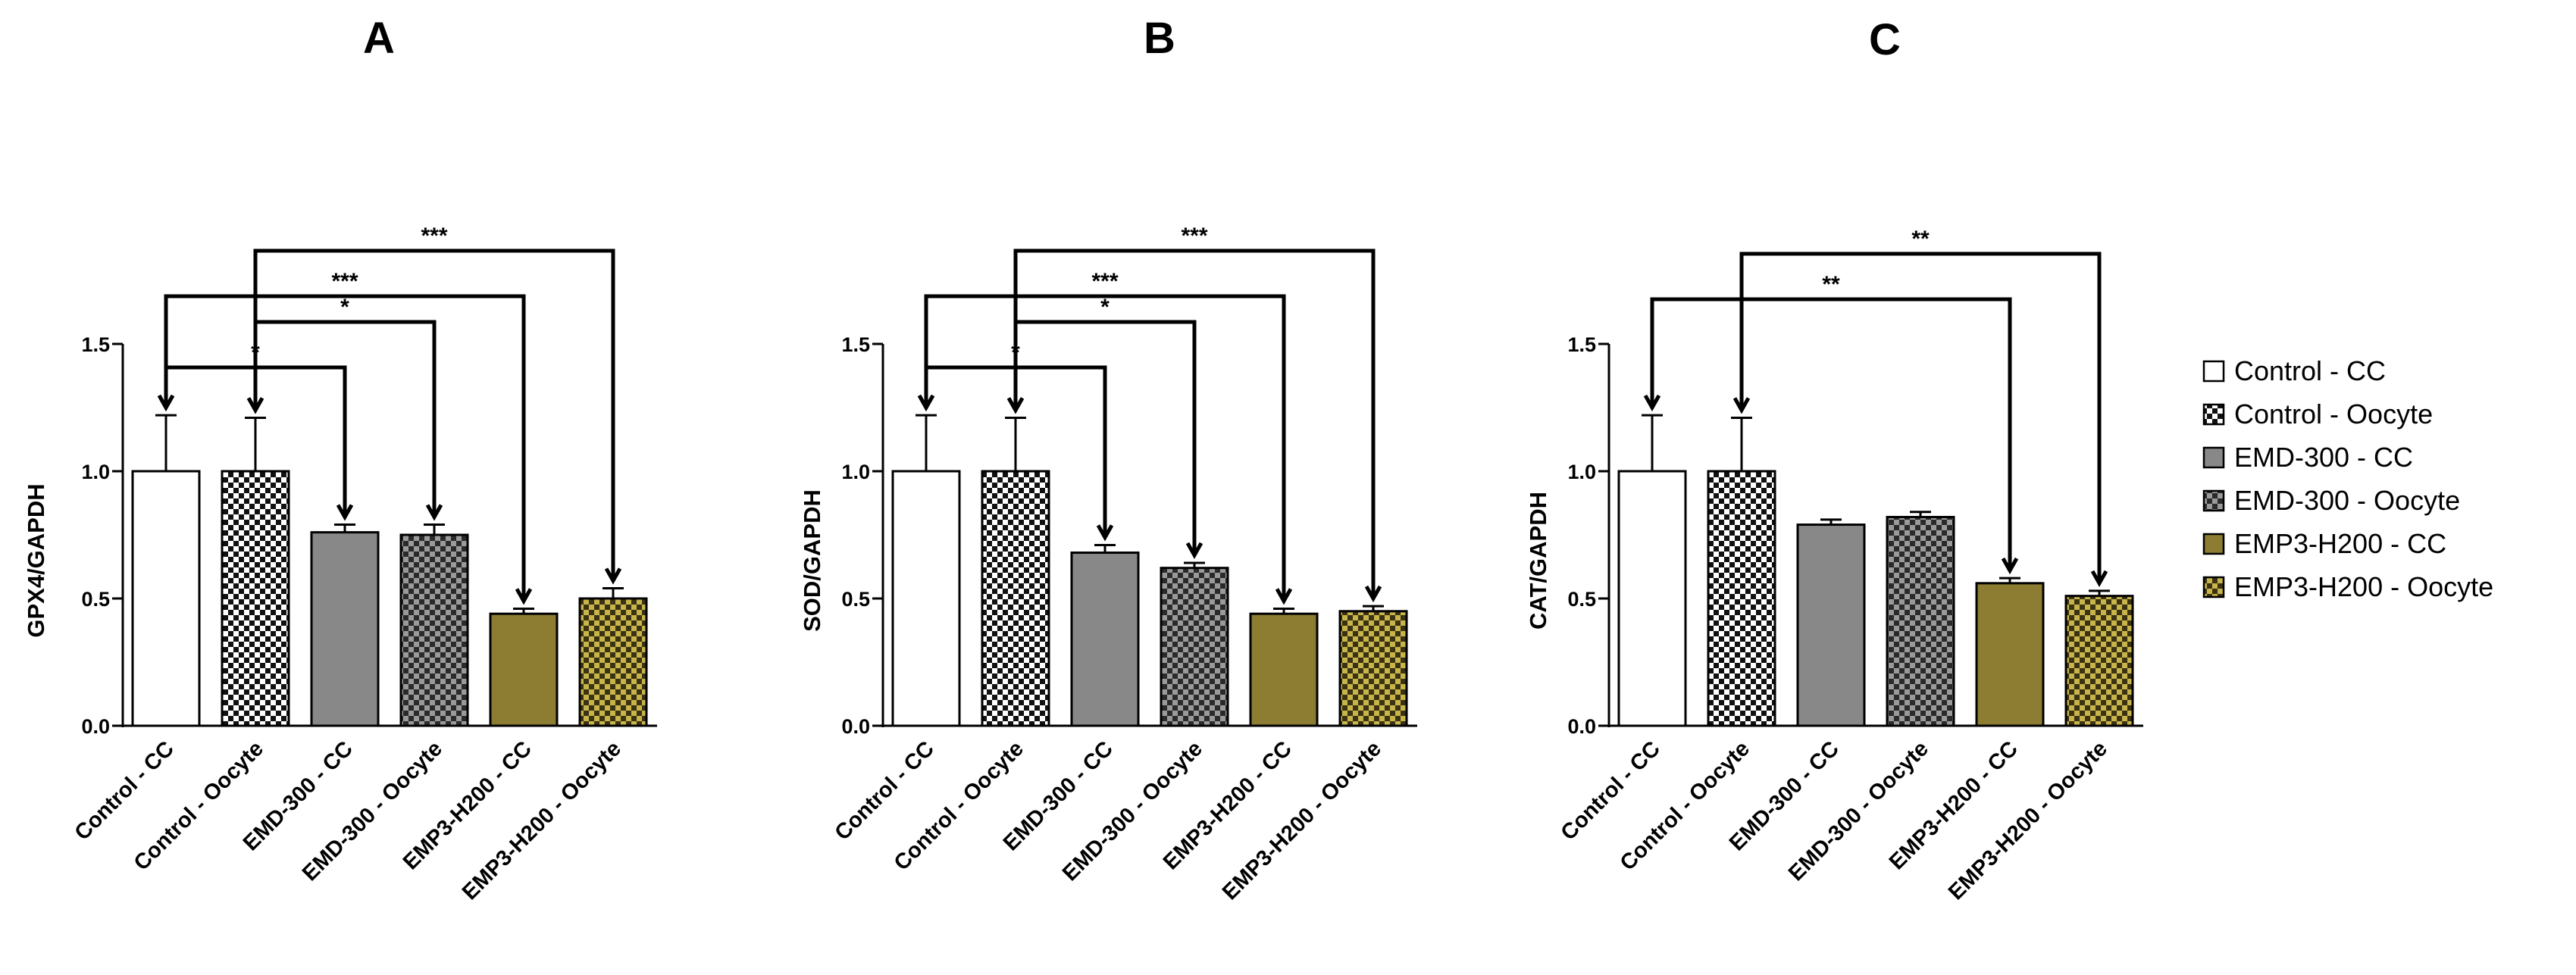 The width and height of the screenshot is (2576, 975). Describe the element at coordinates (1885, 39) in the screenshot. I see `panel-label: C` at that location.